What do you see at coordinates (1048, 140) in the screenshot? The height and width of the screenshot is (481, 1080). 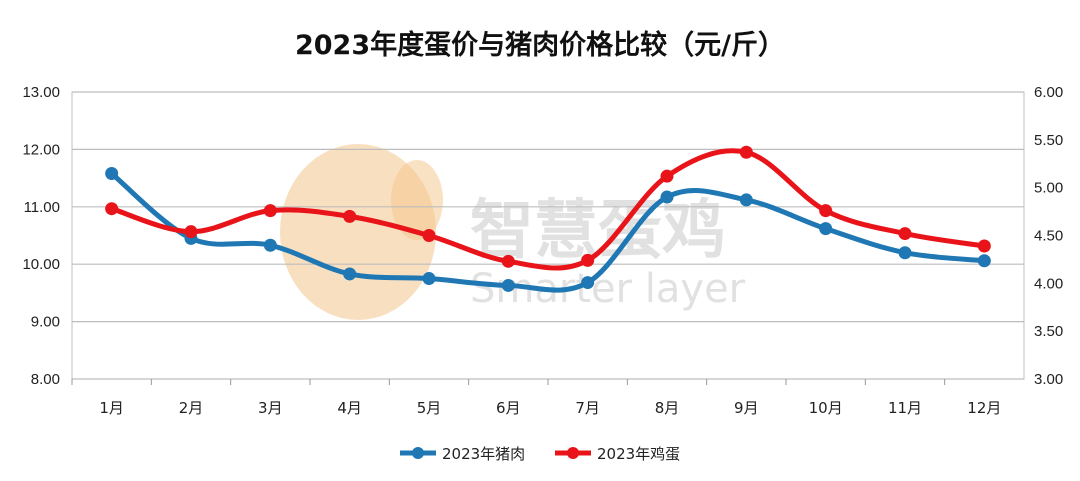 I see `right-tick-label: 5.50` at bounding box center [1048, 140].